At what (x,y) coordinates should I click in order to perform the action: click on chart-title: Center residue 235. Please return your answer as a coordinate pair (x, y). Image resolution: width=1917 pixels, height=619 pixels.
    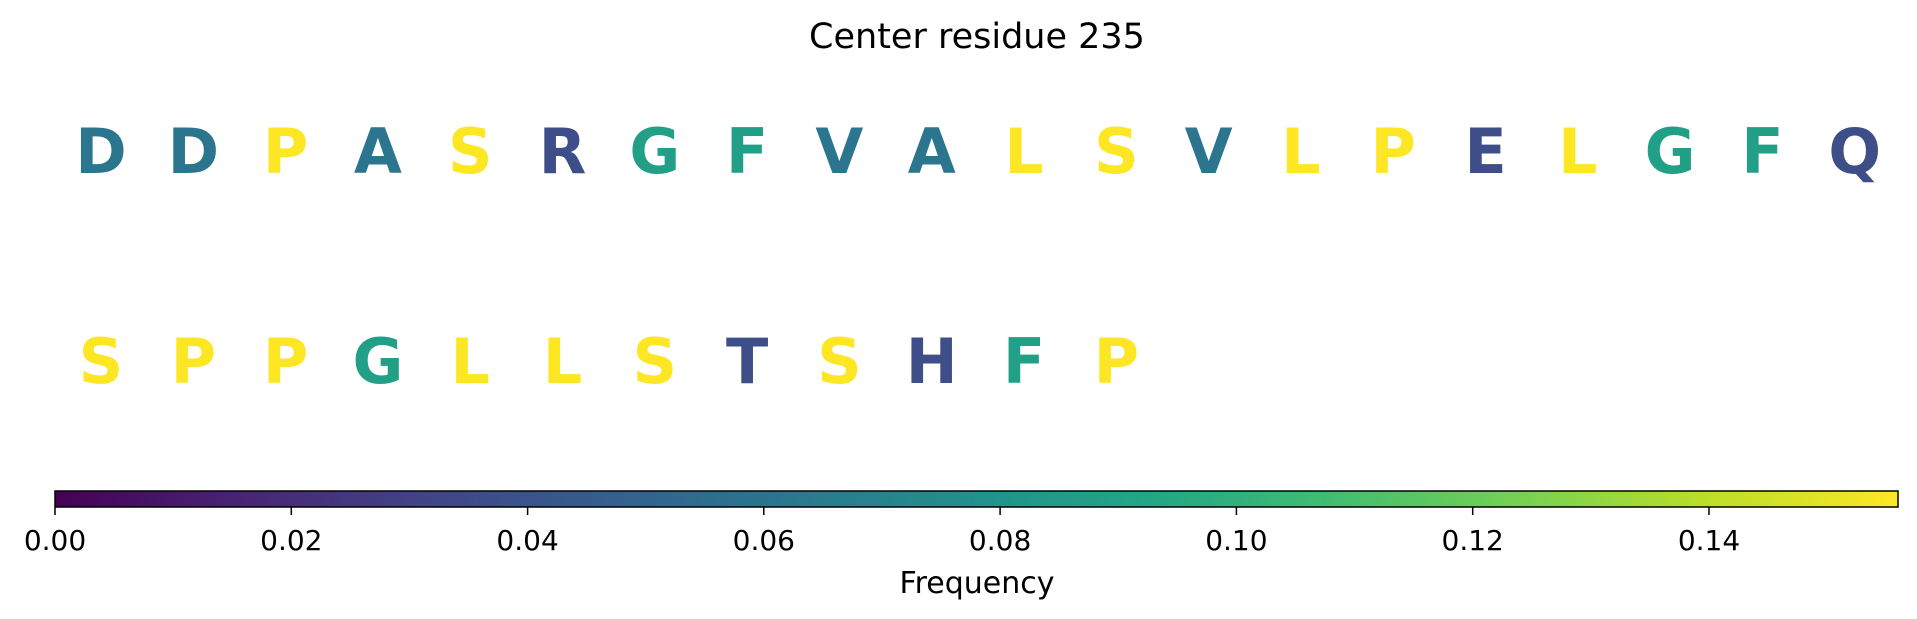
    Looking at the image, I should click on (977, 37).